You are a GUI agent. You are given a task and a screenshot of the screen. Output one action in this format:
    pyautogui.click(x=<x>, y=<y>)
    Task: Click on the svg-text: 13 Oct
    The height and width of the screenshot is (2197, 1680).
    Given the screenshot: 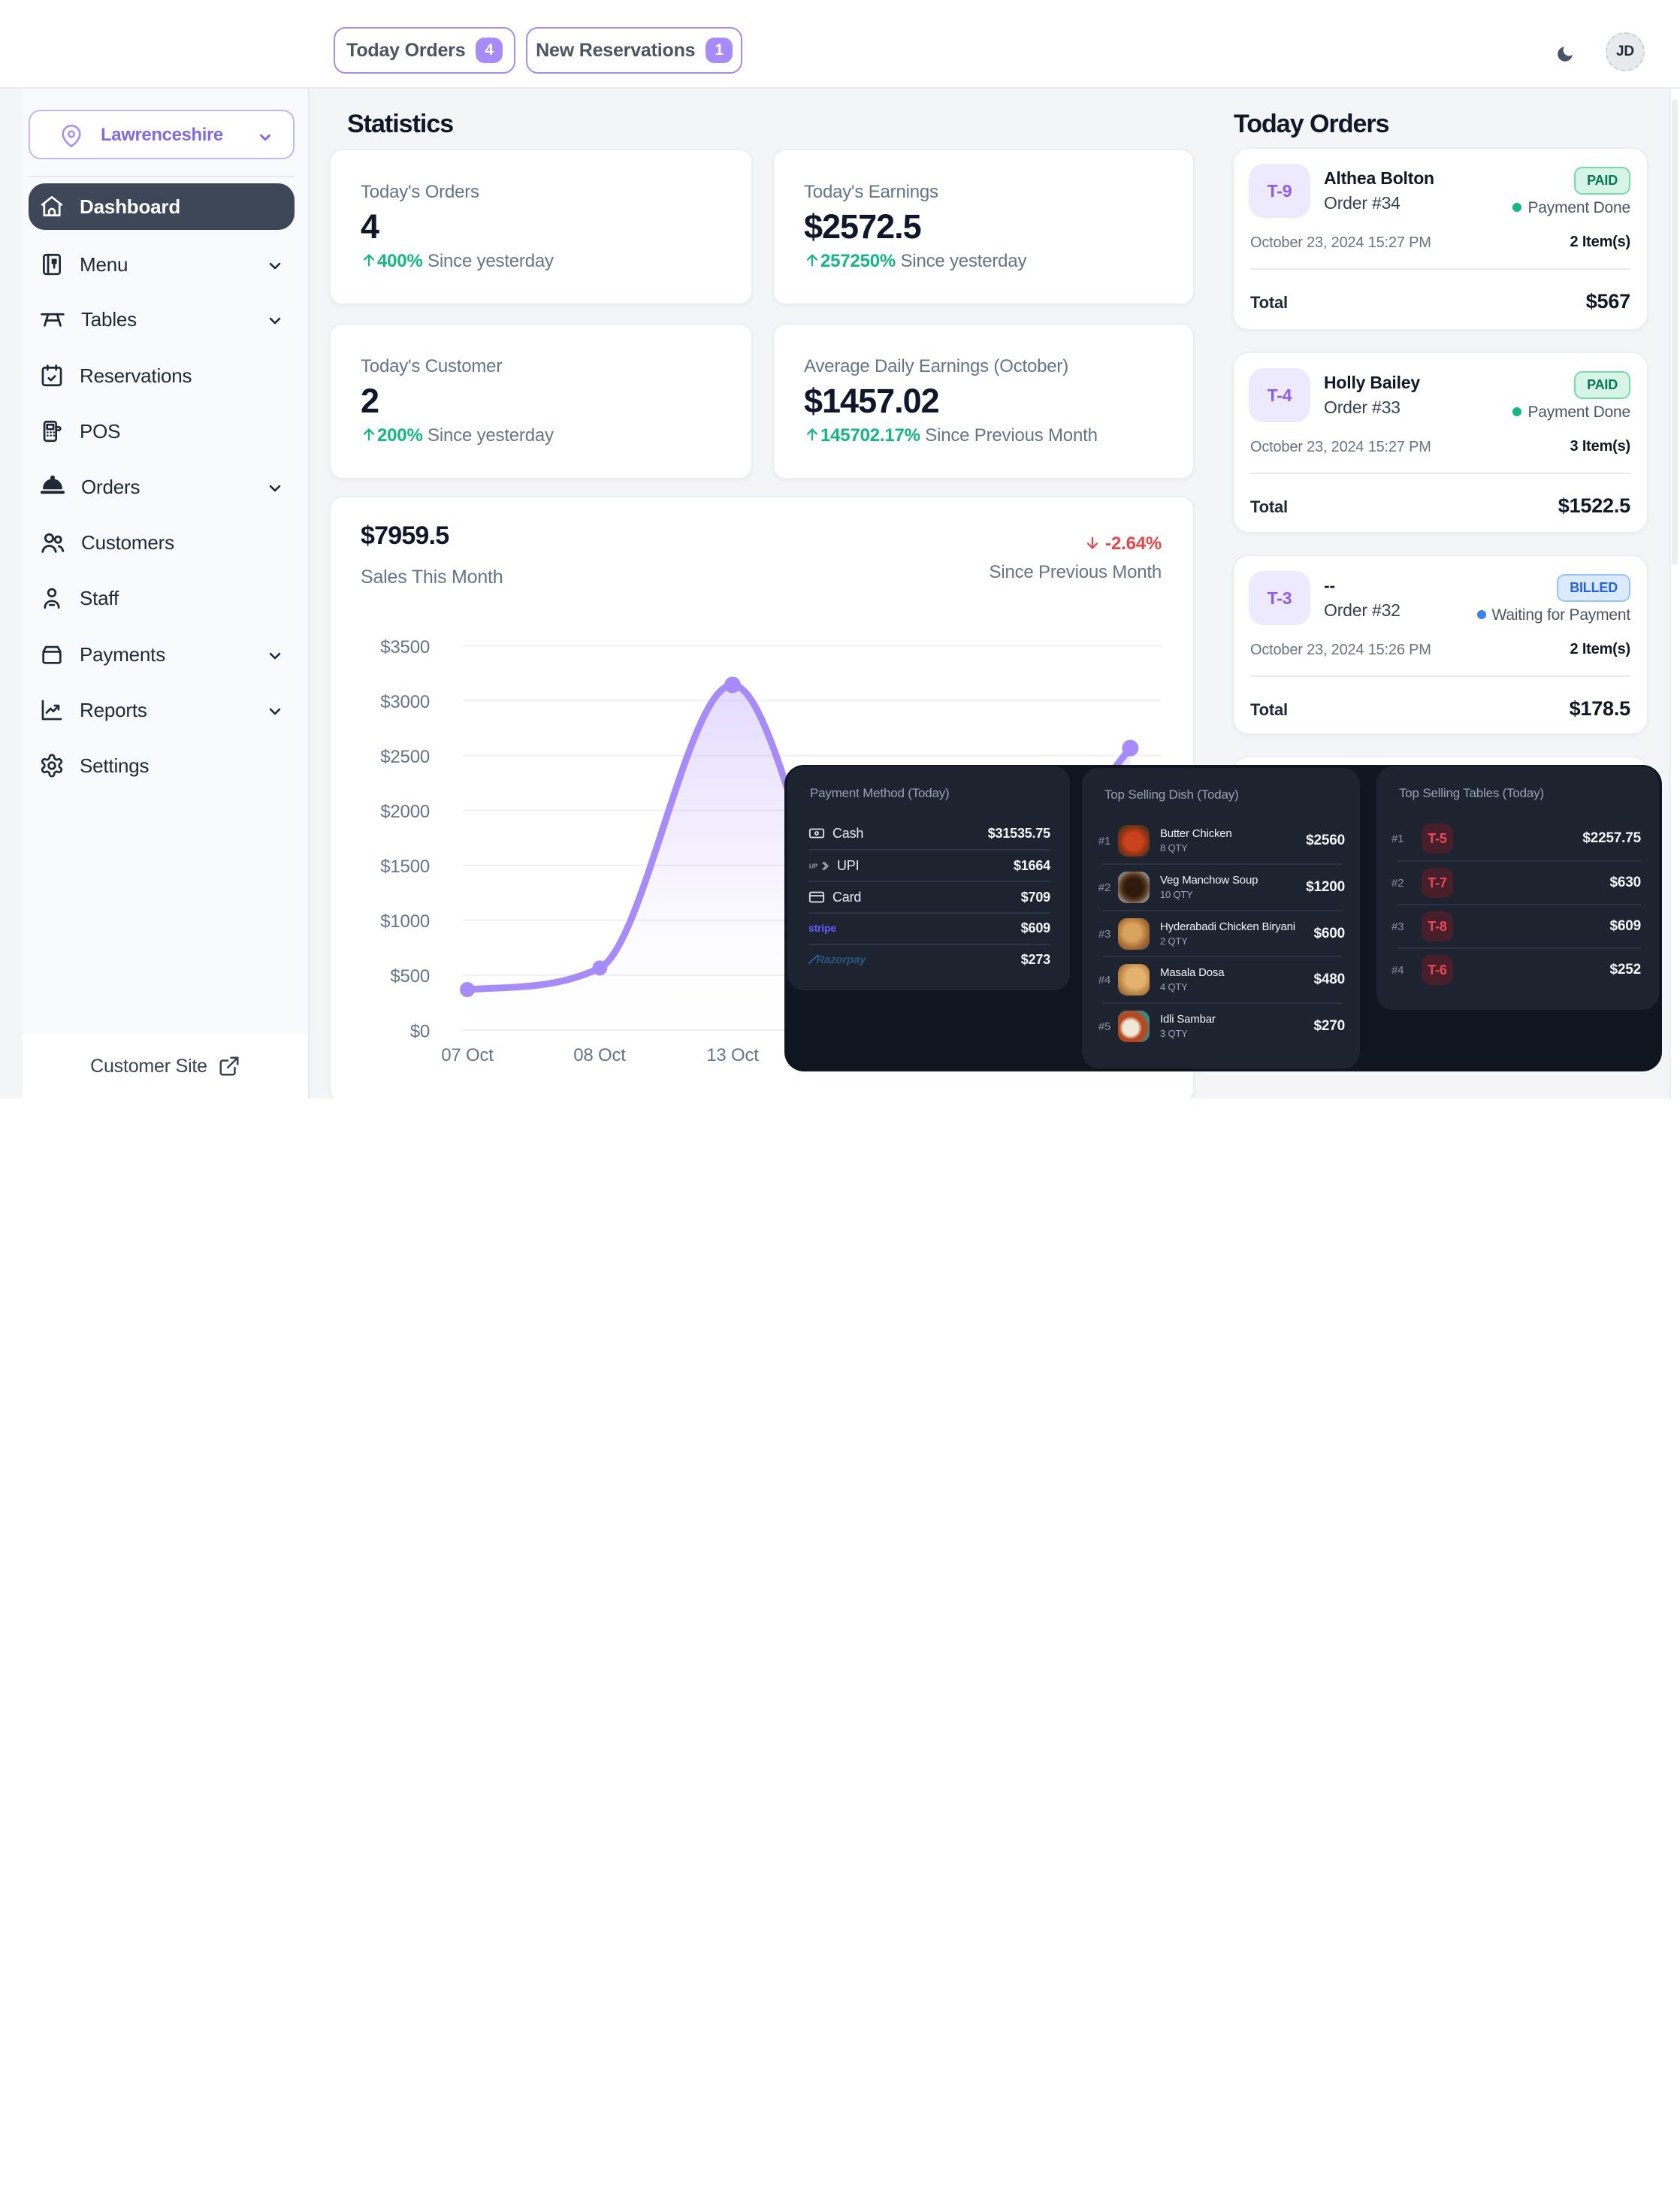 What is the action you would take?
    pyautogui.click(x=732, y=1055)
    